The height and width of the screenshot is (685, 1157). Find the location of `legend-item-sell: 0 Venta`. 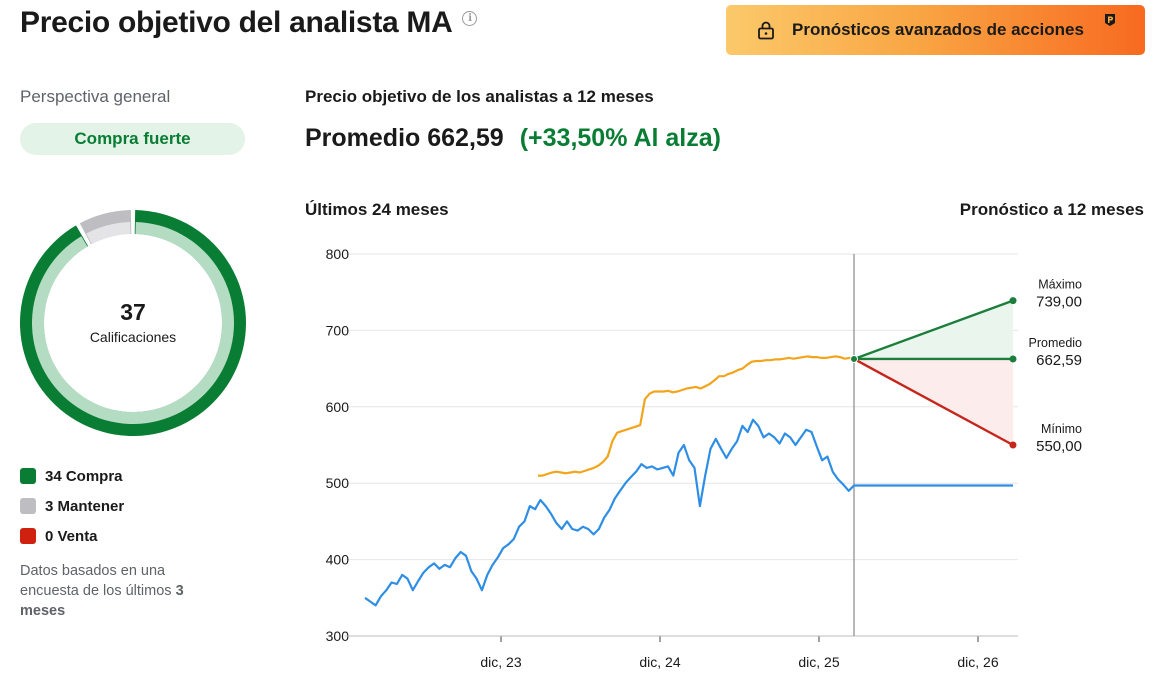

legend-item-sell: 0 Venta is located at coordinates (72, 536).